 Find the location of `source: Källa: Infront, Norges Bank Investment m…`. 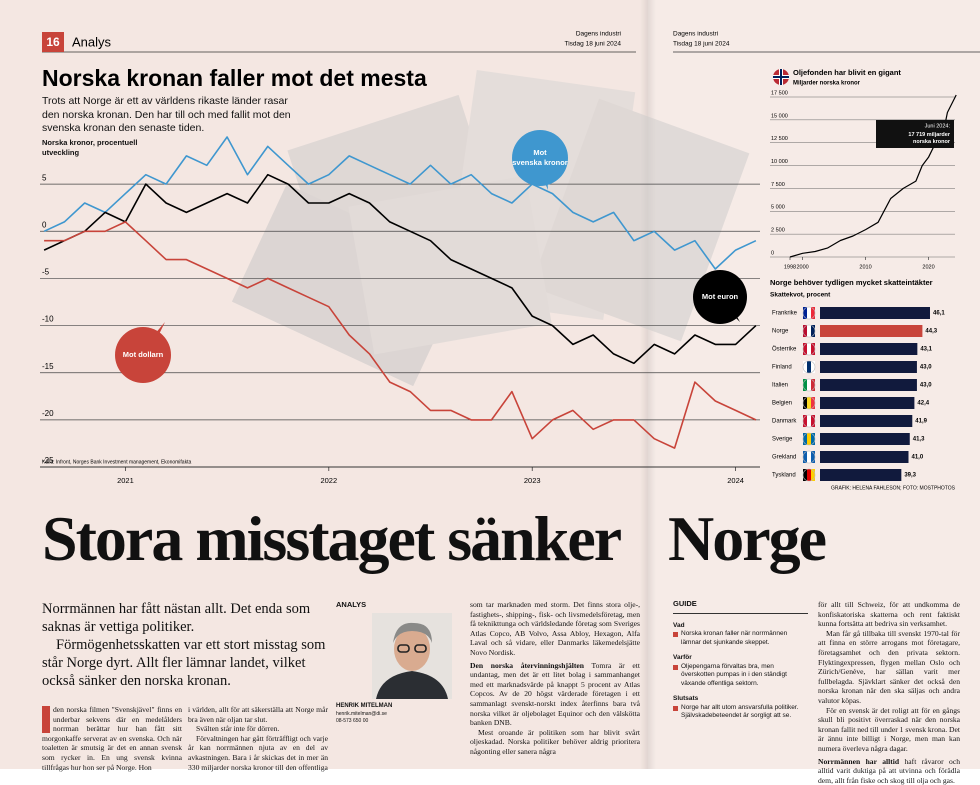

source: Källa: Infront, Norges Bank Investment m… is located at coordinates (116, 462).